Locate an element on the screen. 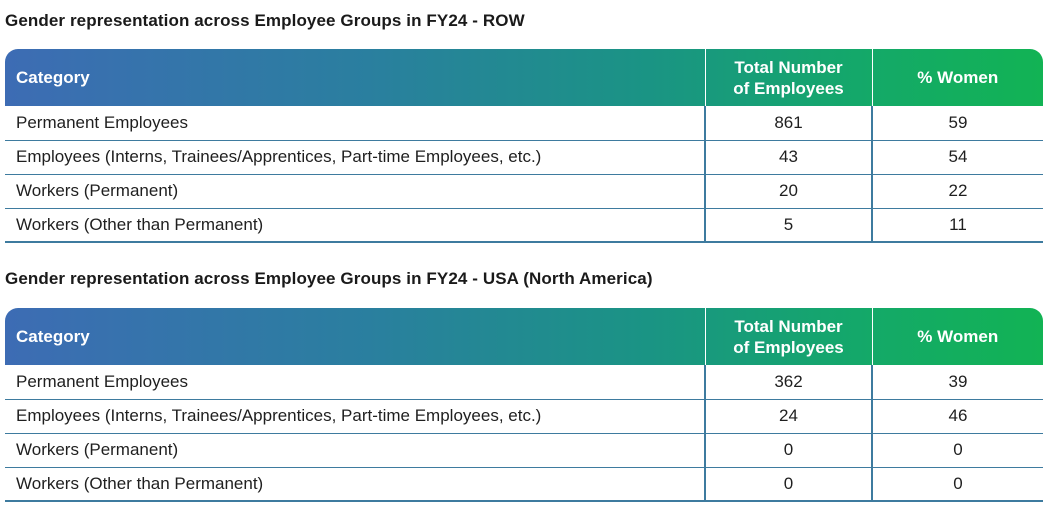  cell-women: 46 is located at coordinates (957, 416).